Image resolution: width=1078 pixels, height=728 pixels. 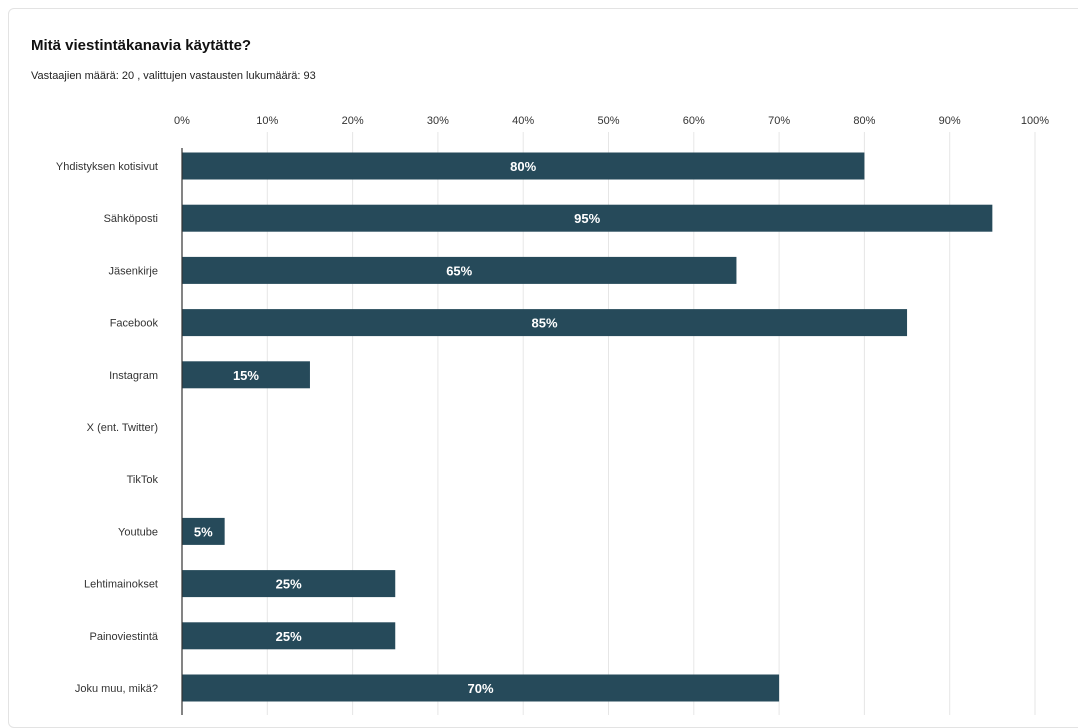 What do you see at coordinates (353, 121) in the screenshot?
I see `x-tick-label: 20%` at bounding box center [353, 121].